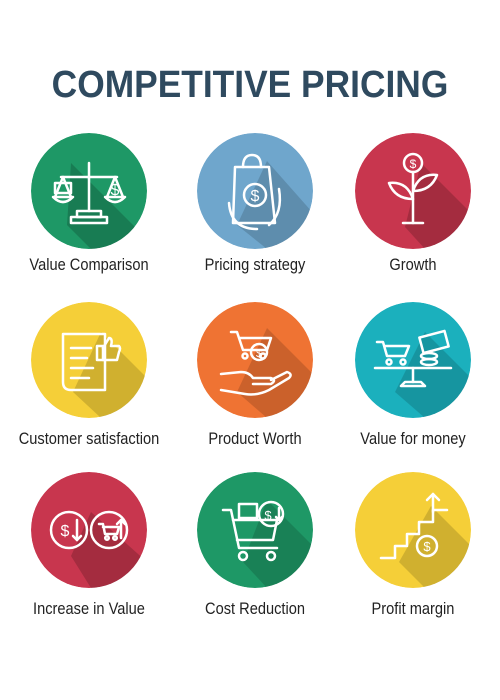  What do you see at coordinates (250, 85) in the screenshot?
I see `page-title: COMPETITIVE PRICING` at bounding box center [250, 85].